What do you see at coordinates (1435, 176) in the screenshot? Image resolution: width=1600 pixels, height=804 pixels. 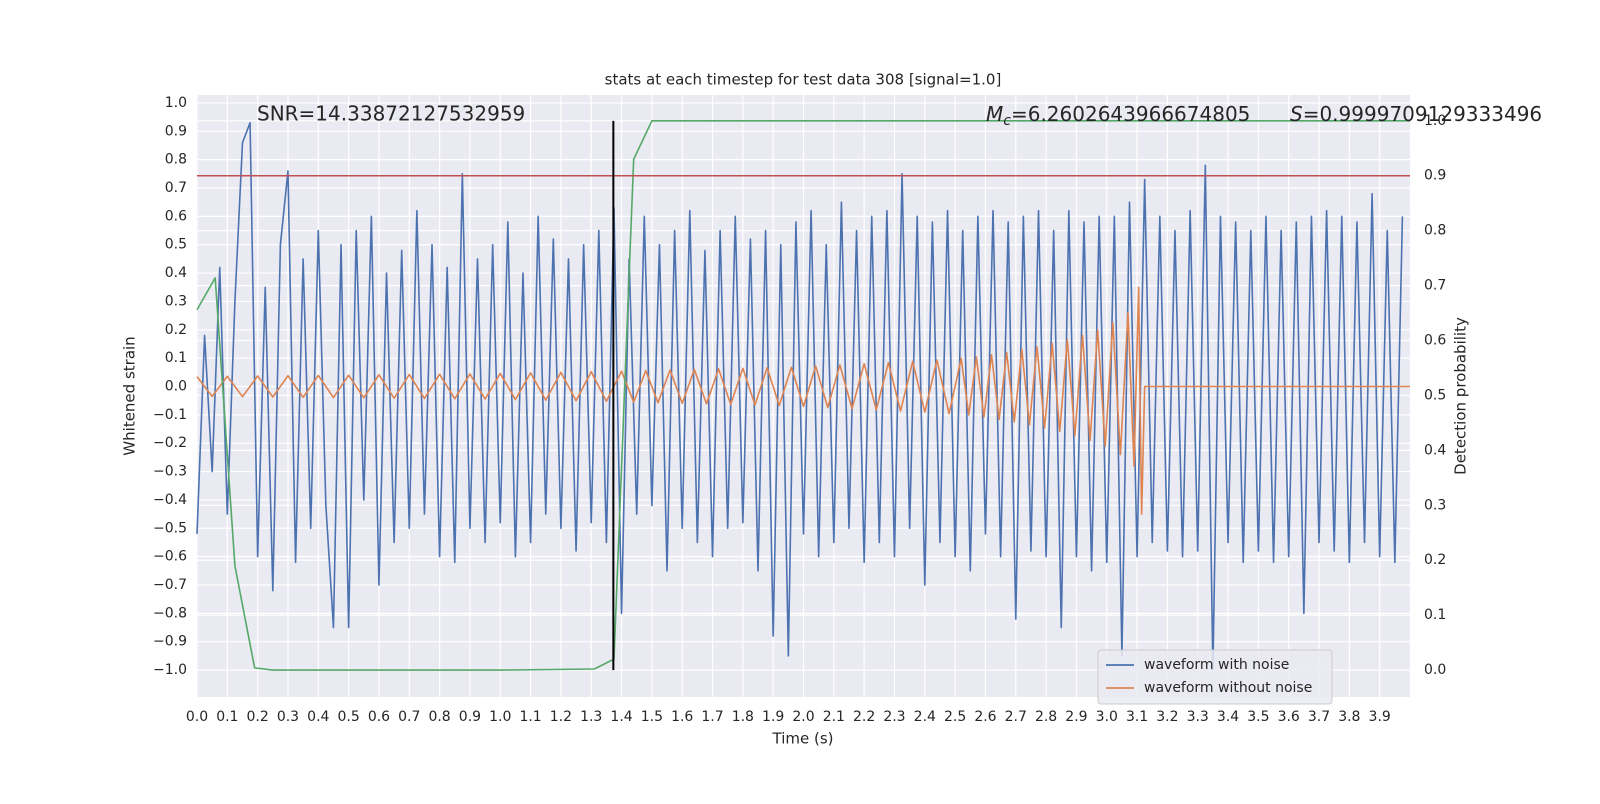 I see `y2-tick-label: 0.9` at bounding box center [1435, 176].